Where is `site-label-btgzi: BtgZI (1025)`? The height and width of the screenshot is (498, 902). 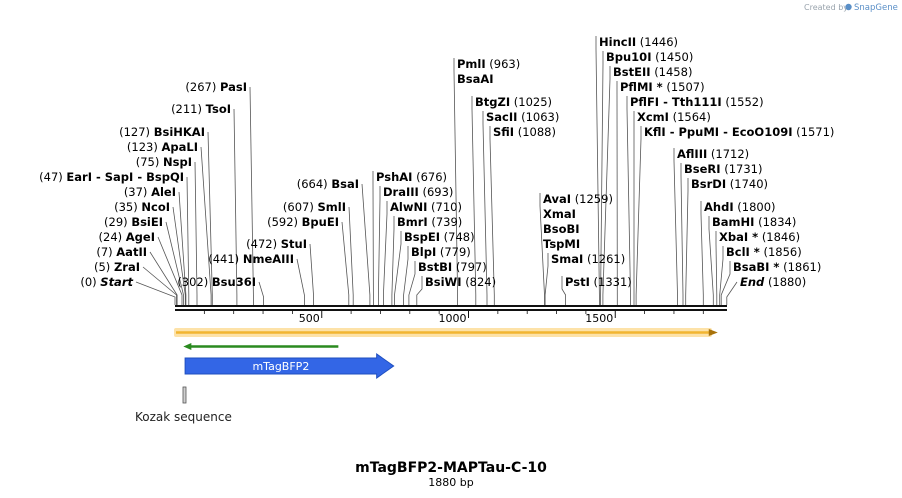
site-label-btgzi: BtgZI (1025) is located at coordinates (513, 102).